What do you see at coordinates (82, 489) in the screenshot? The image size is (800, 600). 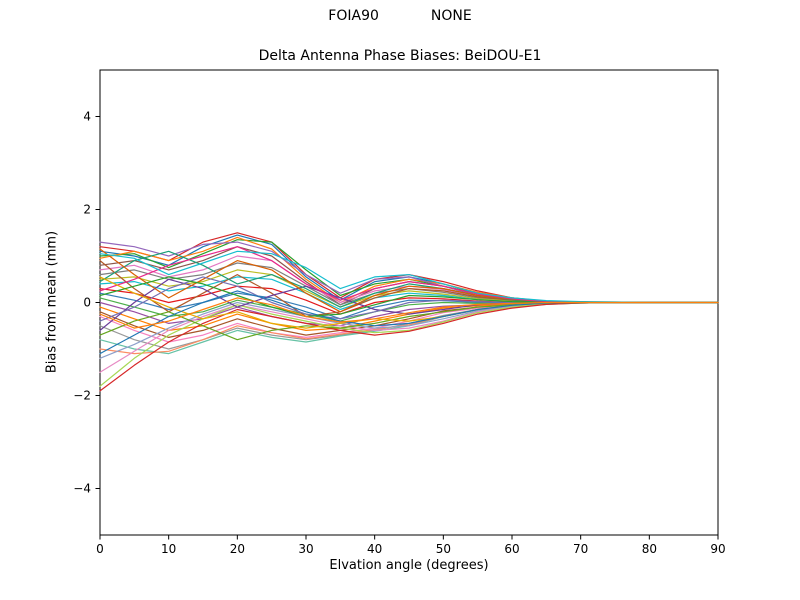 I see `y-tick-label: −4` at bounding box center [82, 489].